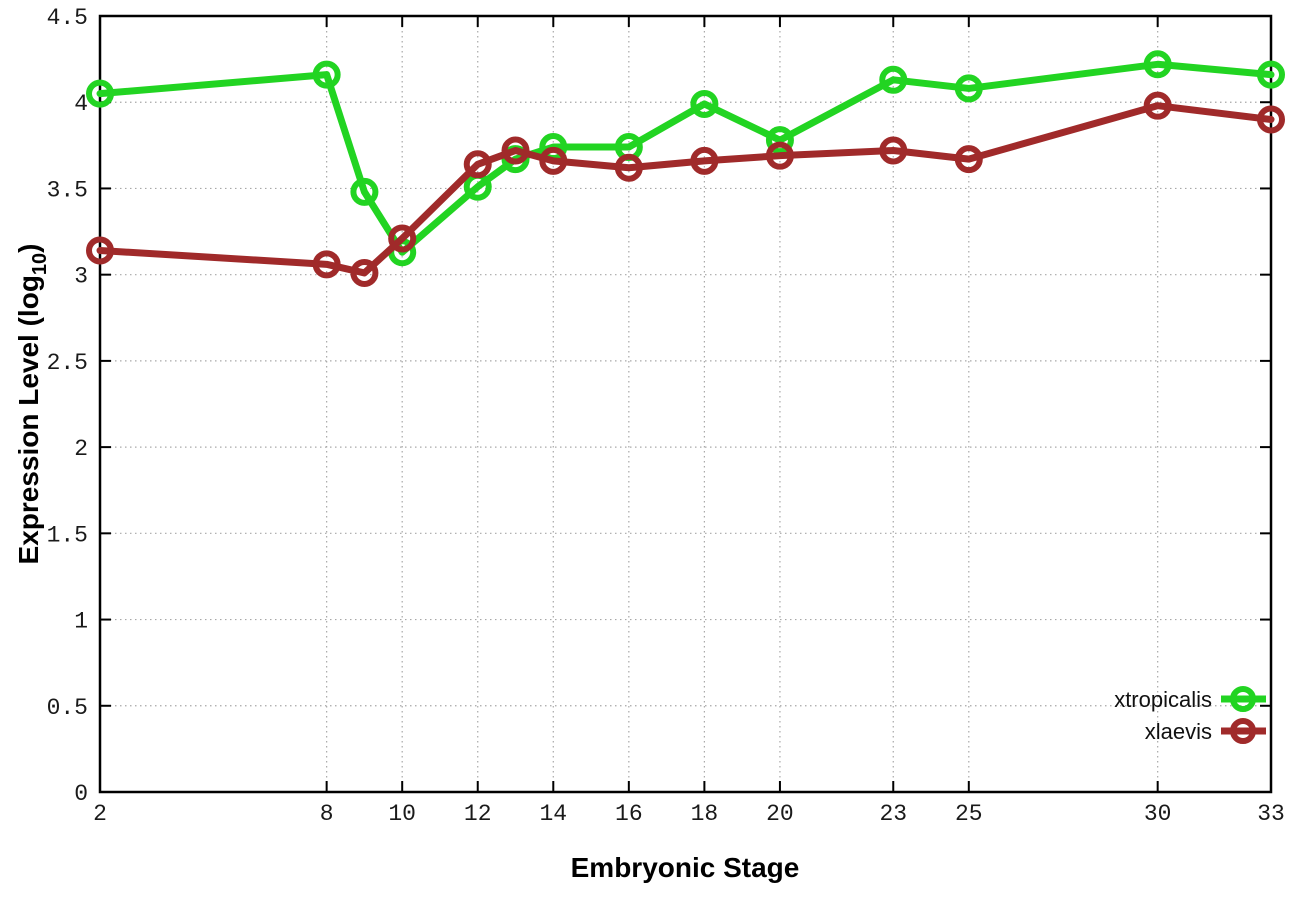 This screenshot has height=907, width=1296. I want to click on y-axis-title-subscript: 10, so click(40, 264).